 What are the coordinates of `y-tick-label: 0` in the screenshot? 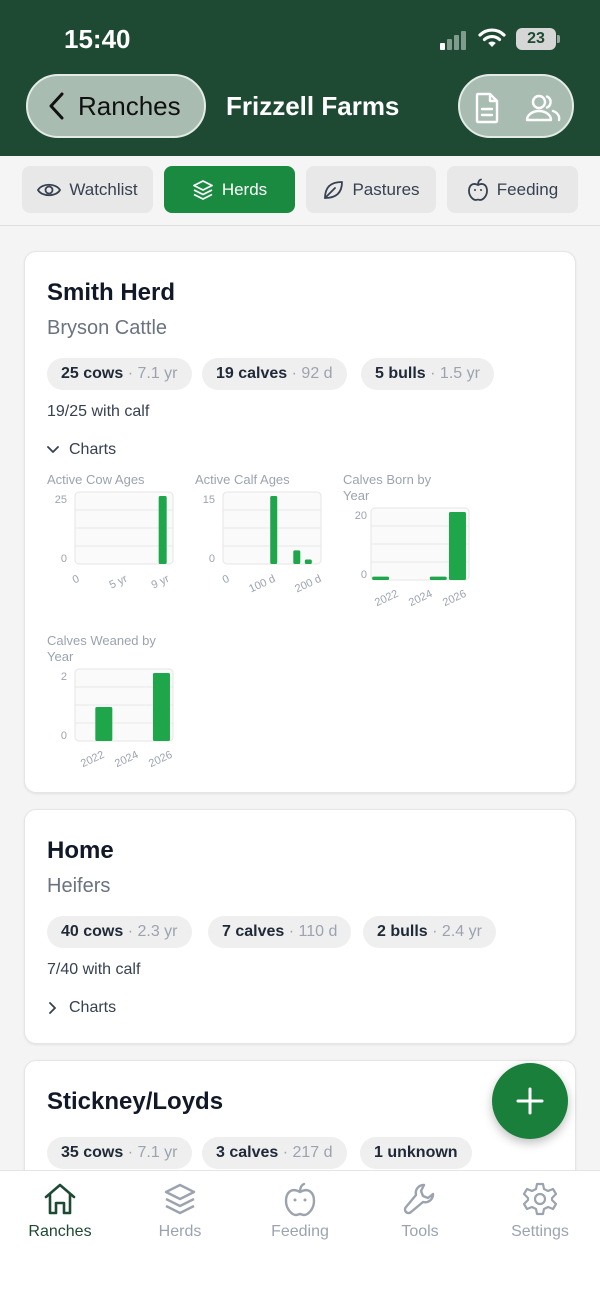 It's located at (212, 559).